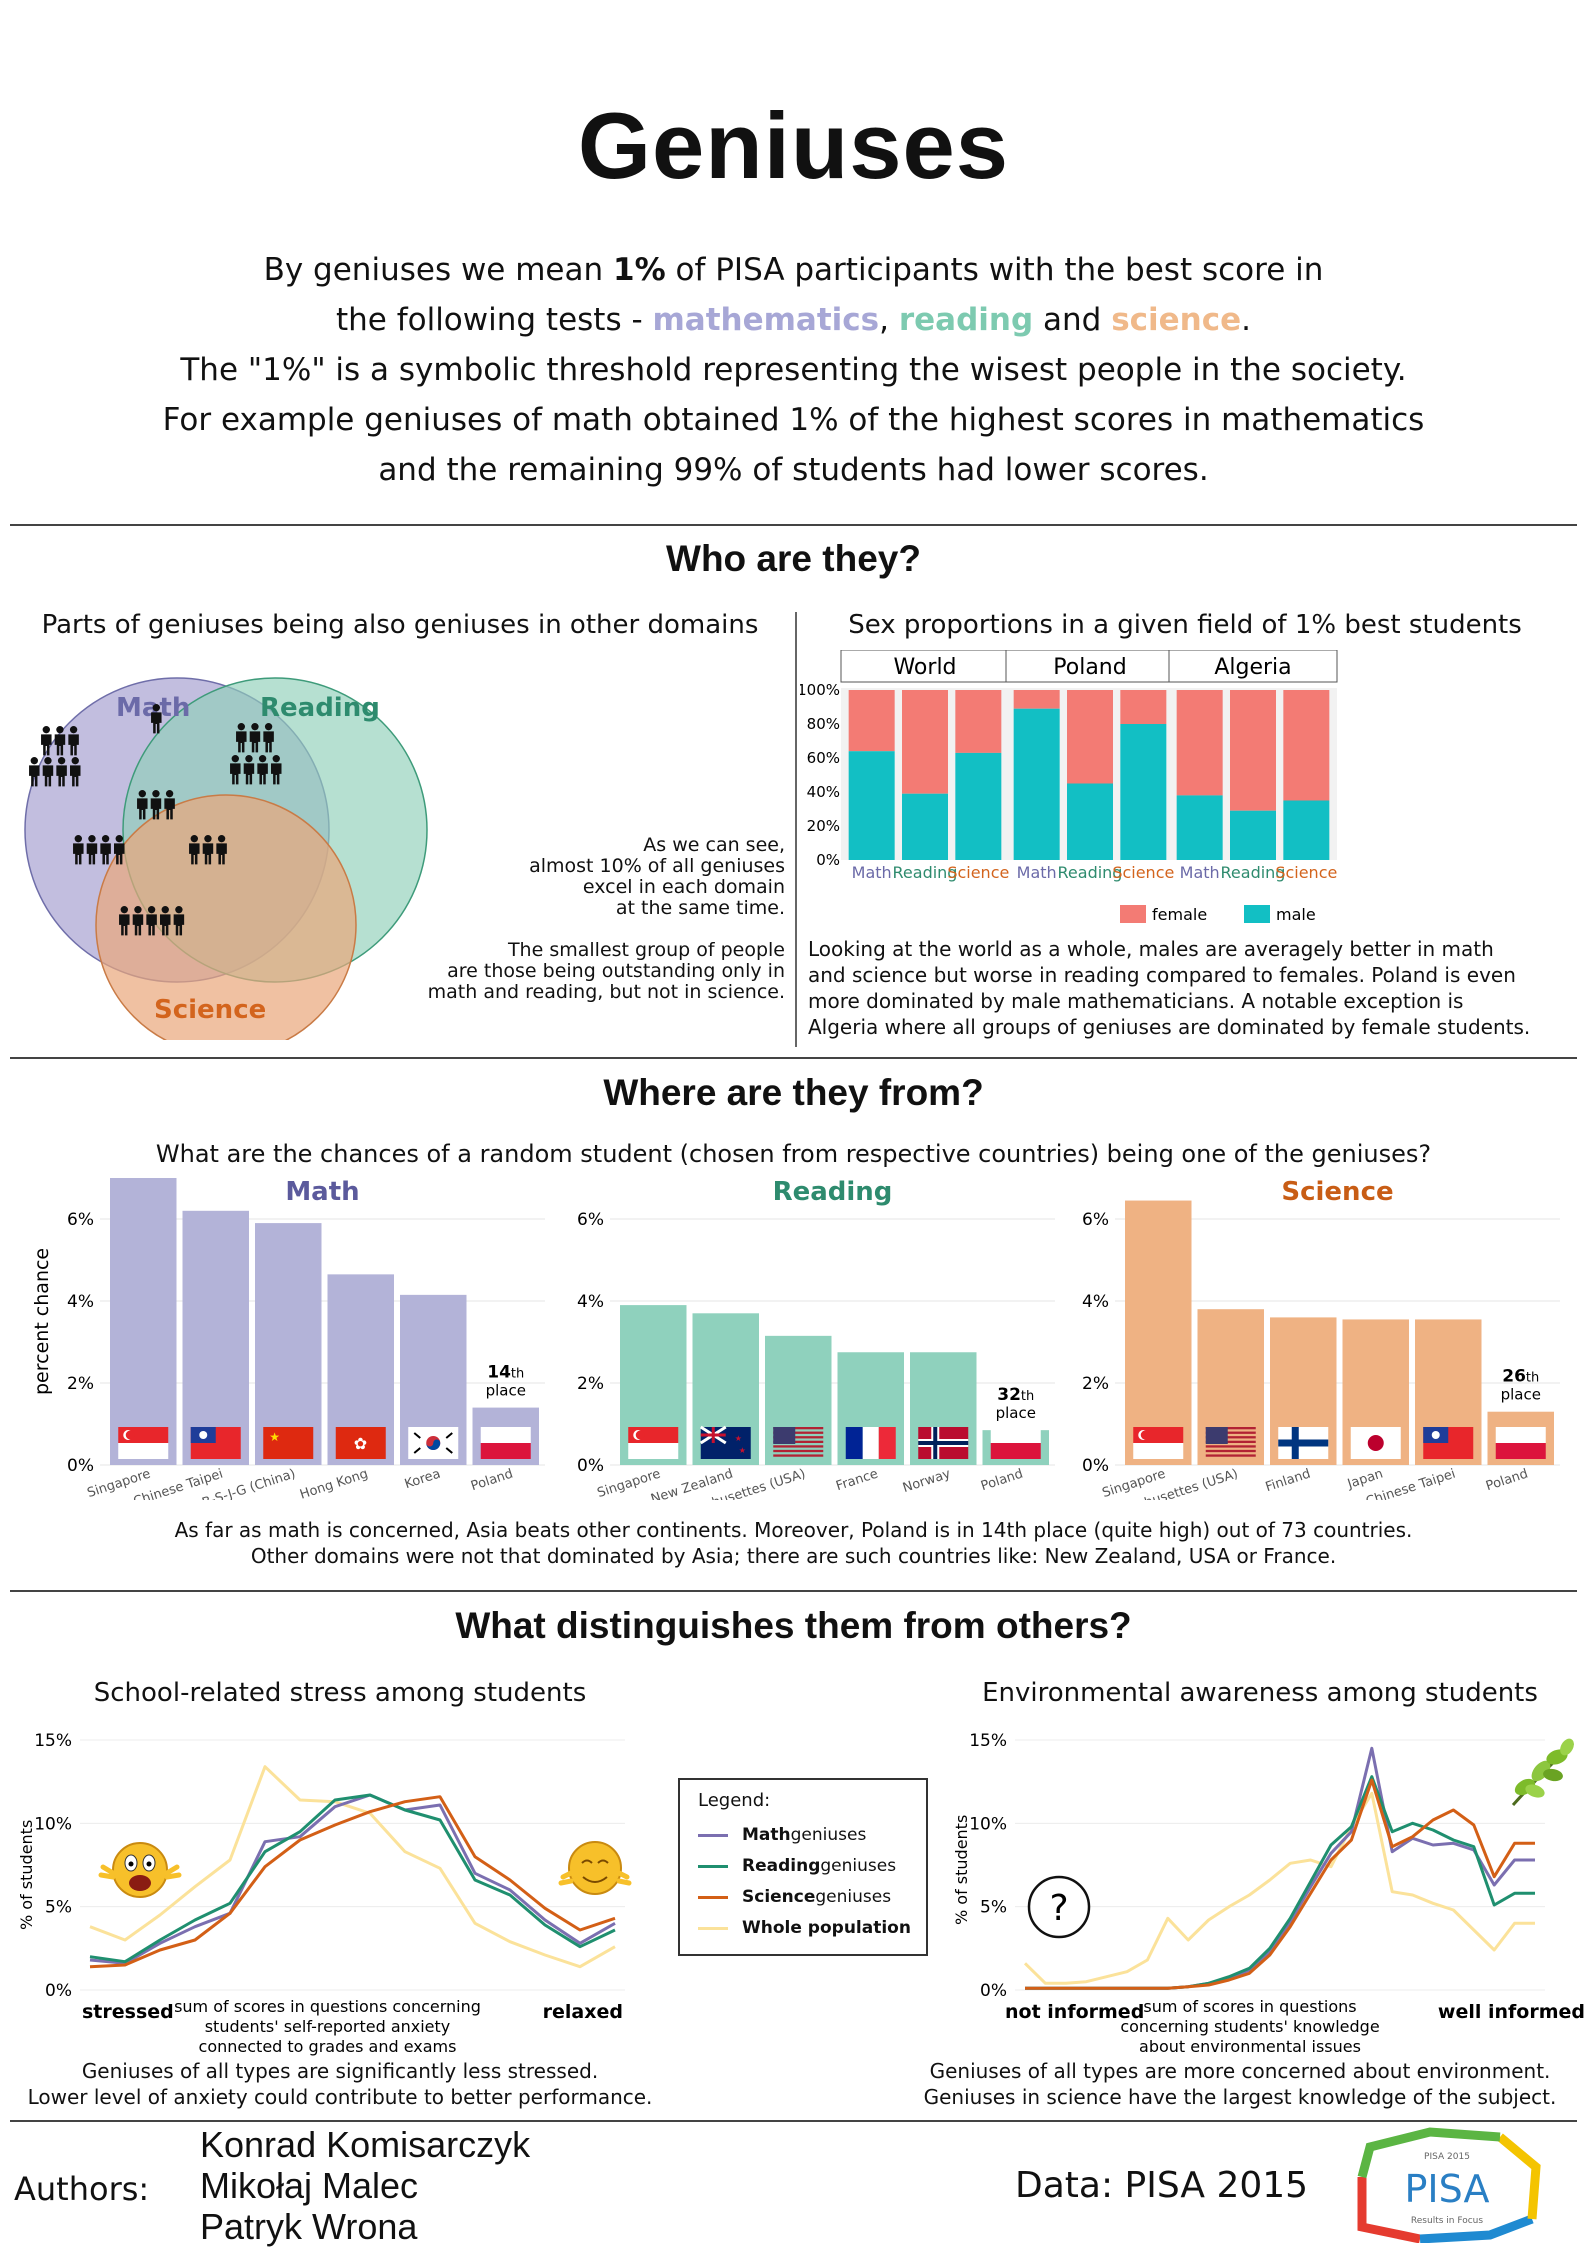  What do you see at coordinates (583, 2012) in the screenshot?
I see `axis-right-label: relaxed` at bounding box center [583, 2012].